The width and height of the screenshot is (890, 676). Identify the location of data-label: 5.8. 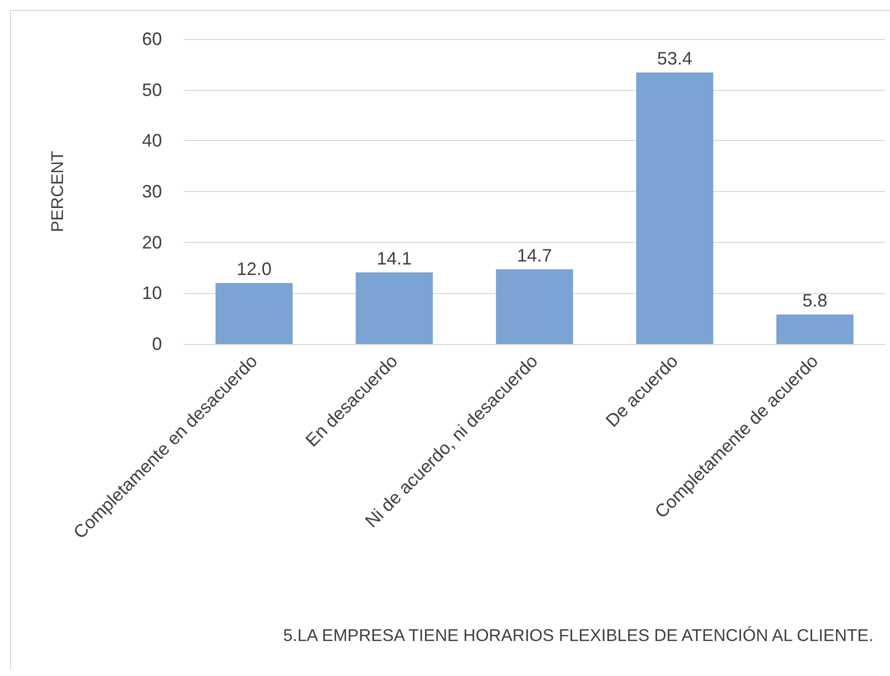
(815, 300).